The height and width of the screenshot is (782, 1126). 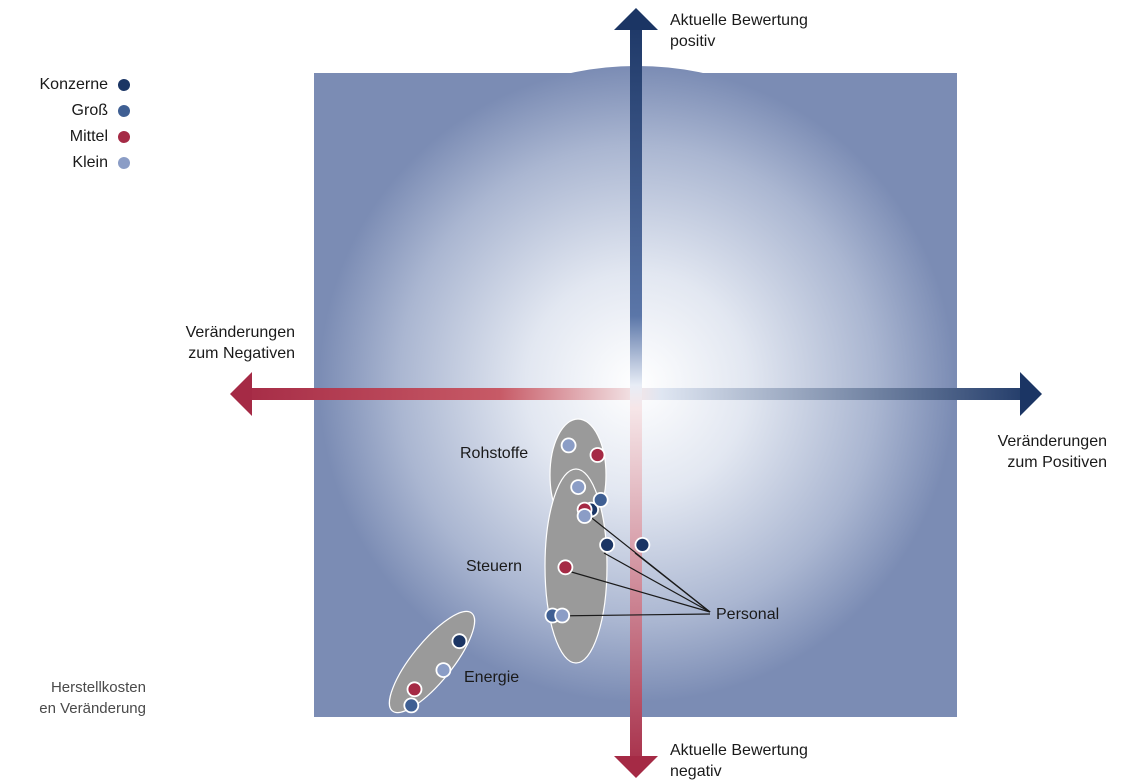 What do you see at coordinates (1033, 452) in the screenshot?
I see `axis-label-right: Veränderungen zum Positiven` at bounding box center [1033, 452].